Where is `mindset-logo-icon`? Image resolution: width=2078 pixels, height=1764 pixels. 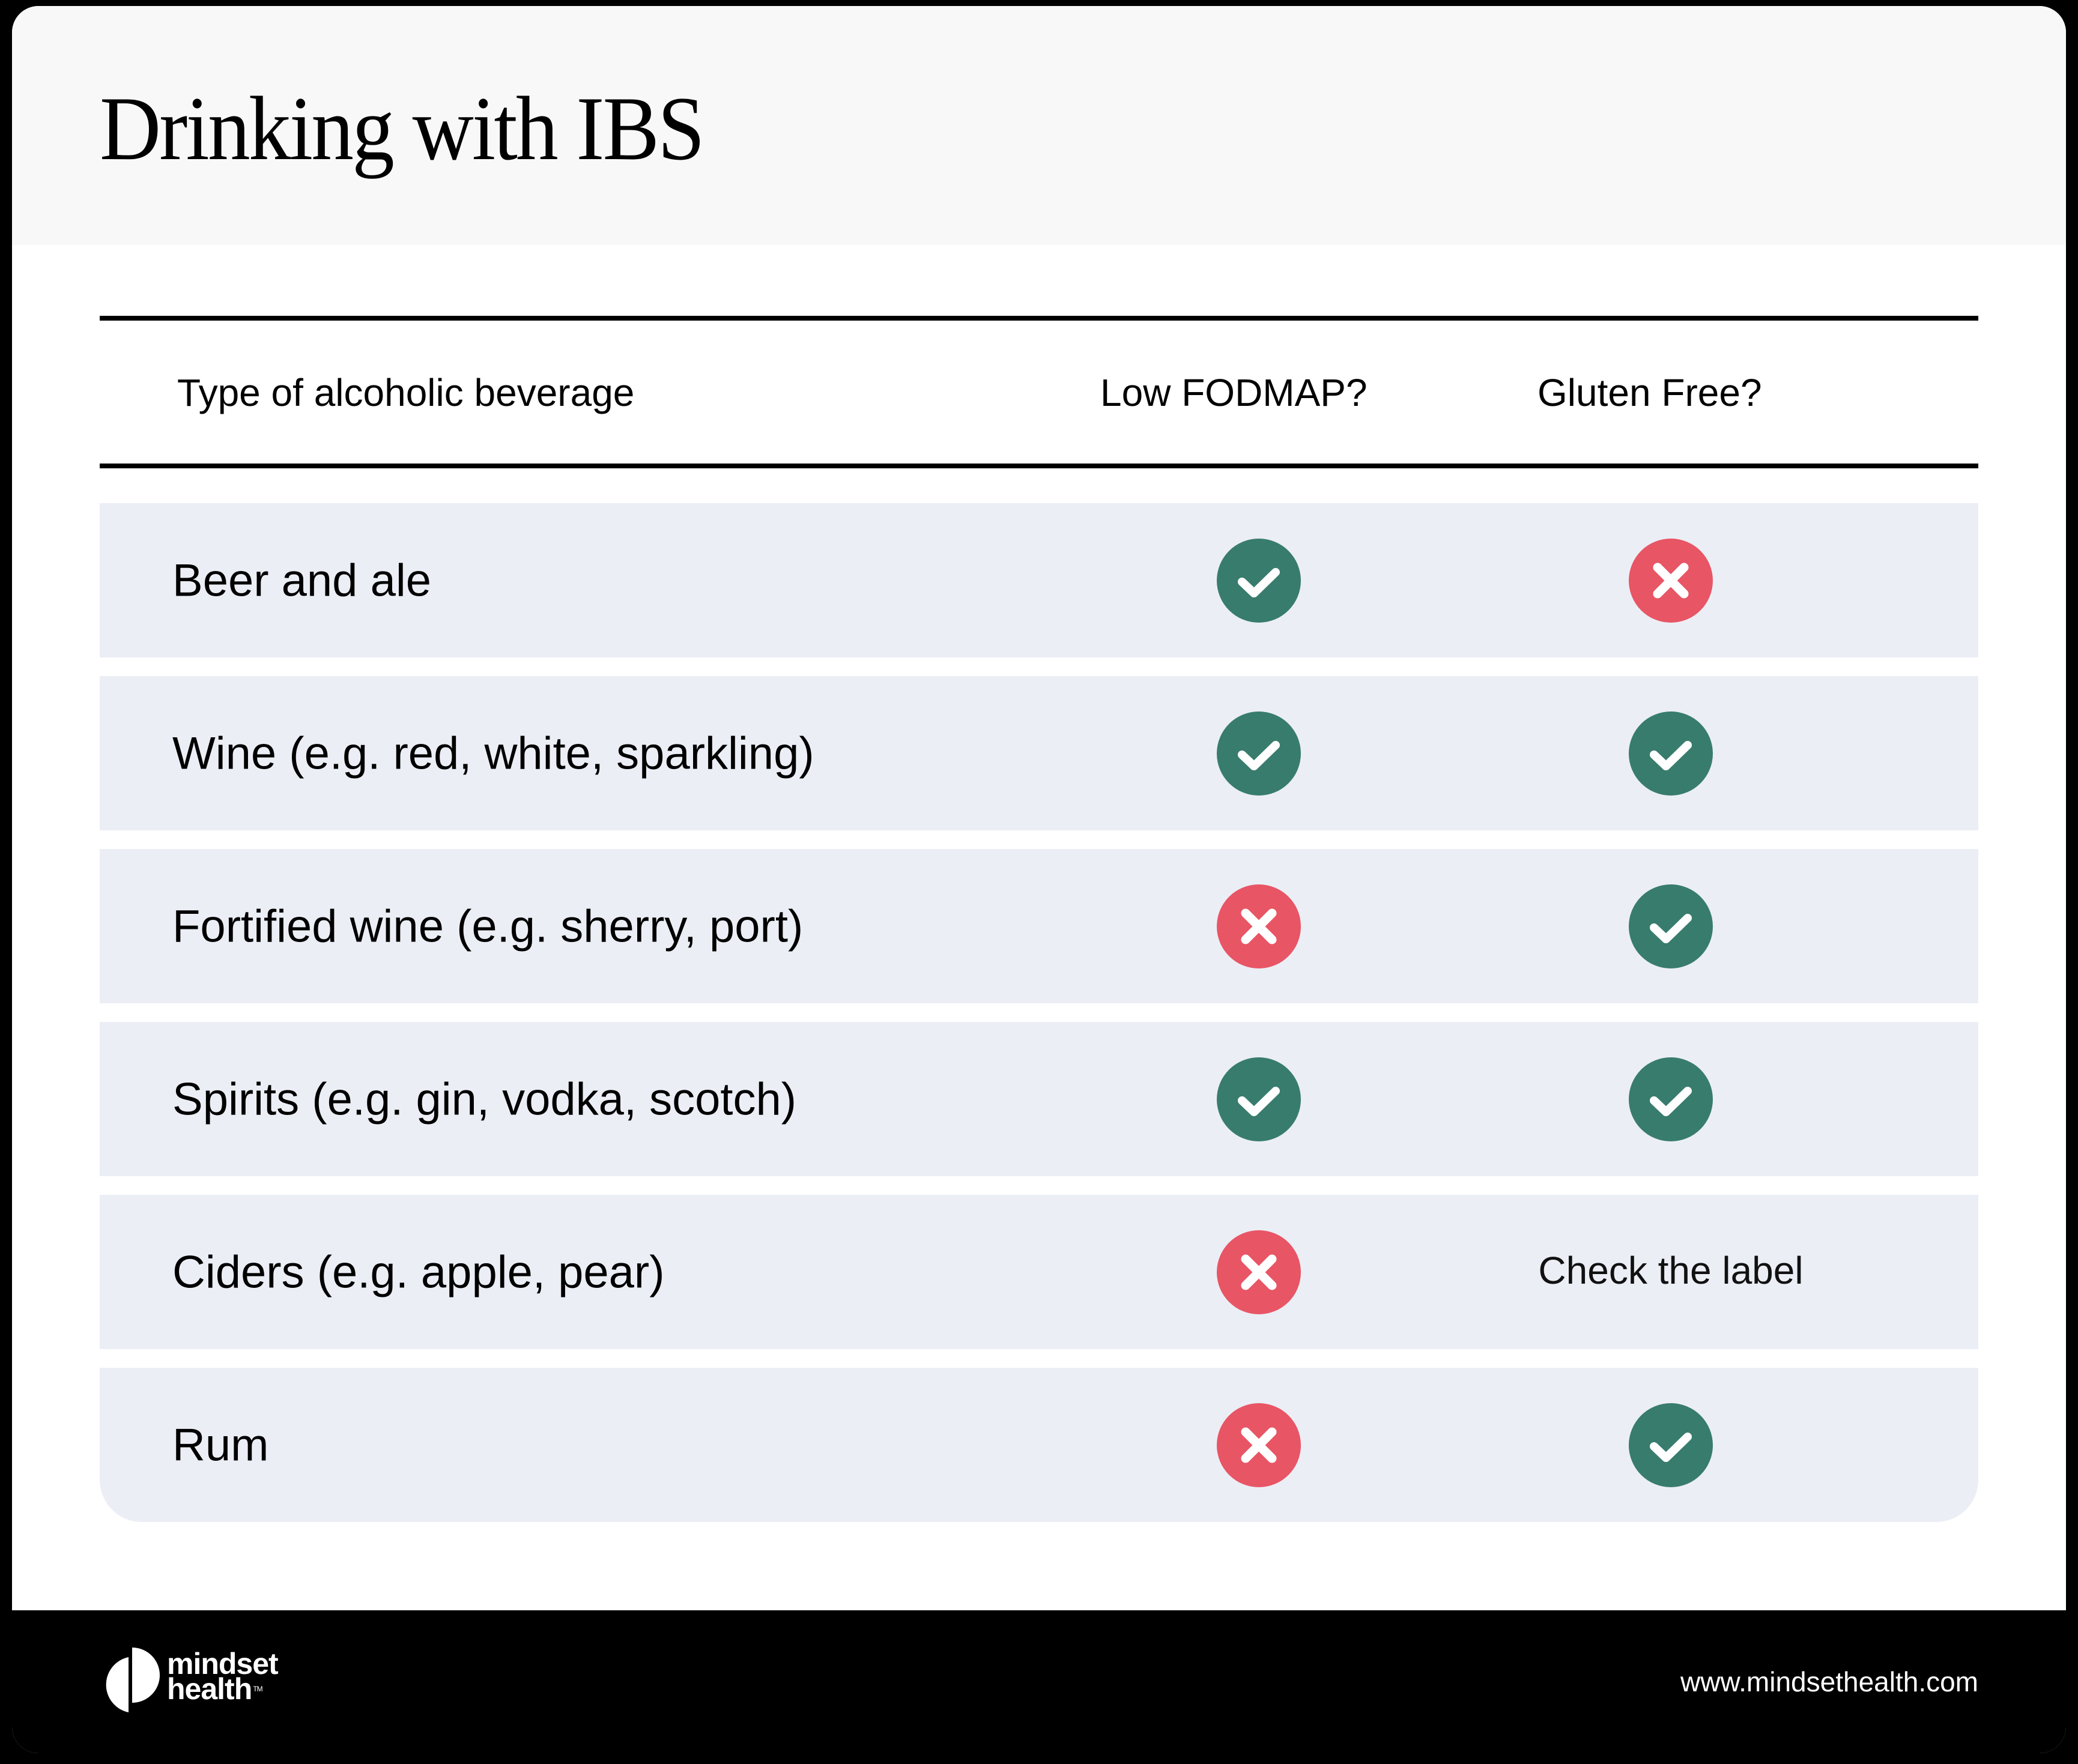
mindset-logo-icon is located at coordinates (133, 1680).